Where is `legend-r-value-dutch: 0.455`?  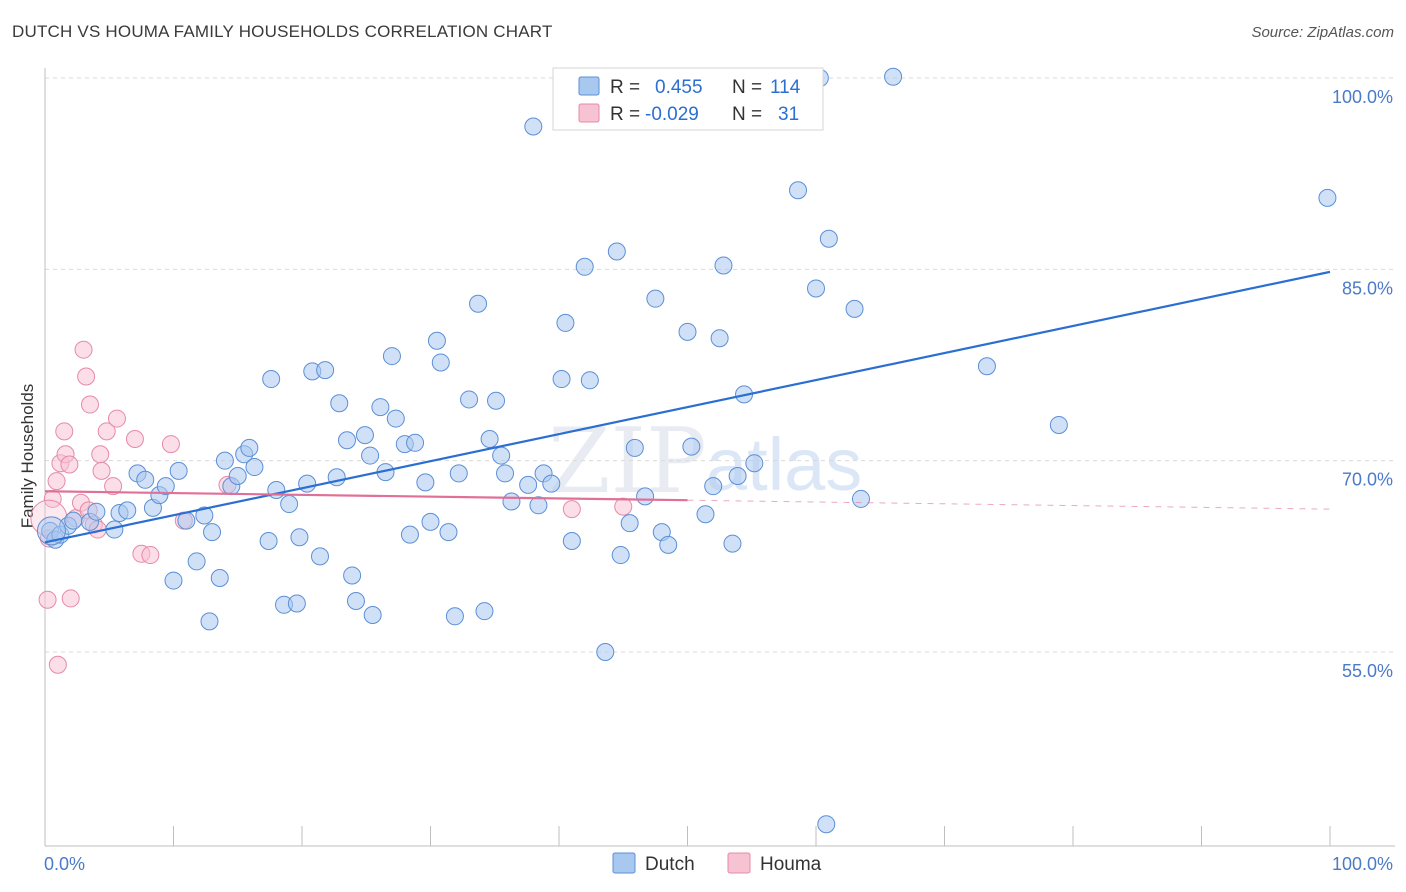 legend-r-value-dutch: 0.455 is located at coordinates (679, 87).